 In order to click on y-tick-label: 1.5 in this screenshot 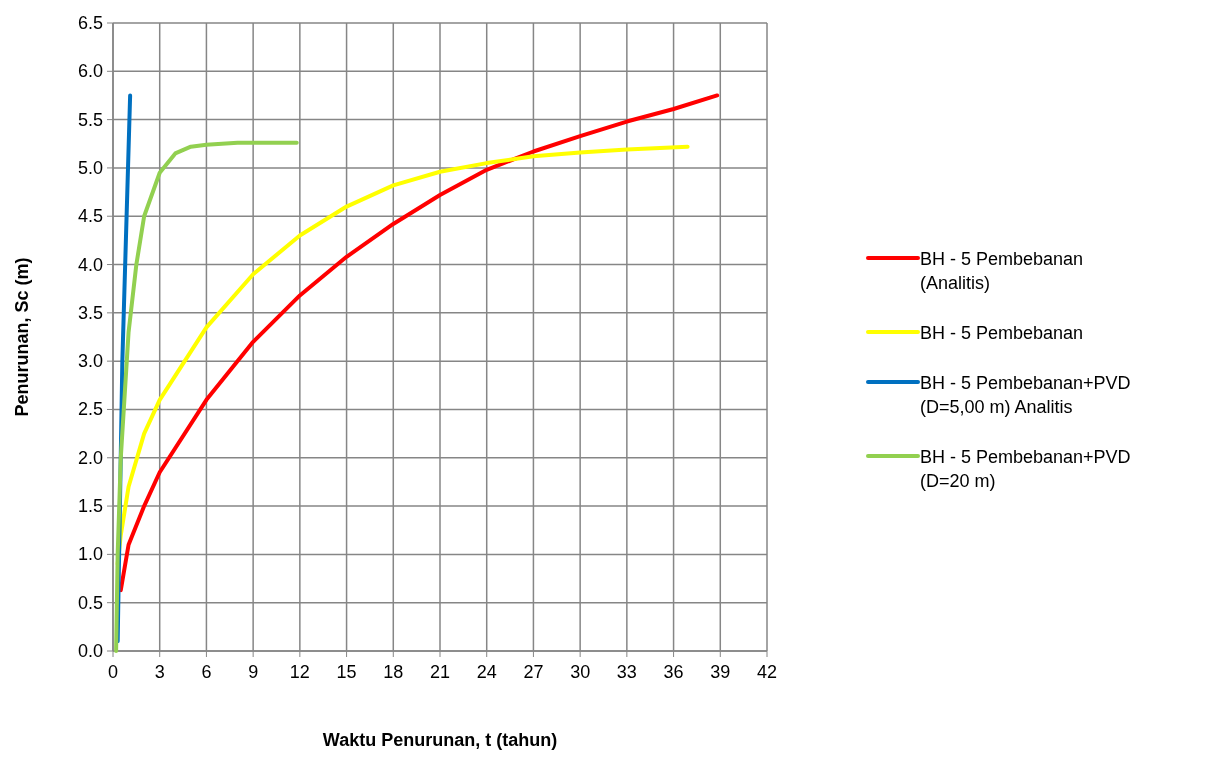, I will do `click(90, 506)`.